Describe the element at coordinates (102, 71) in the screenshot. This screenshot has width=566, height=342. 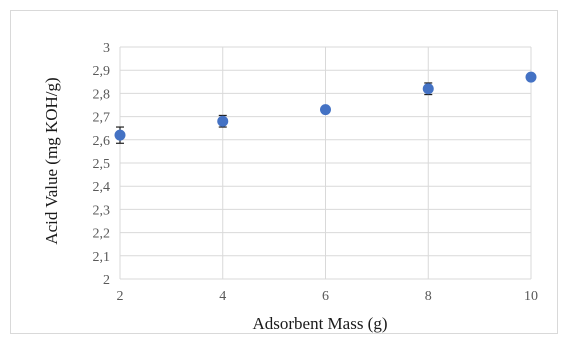
I see `y-tick-label: 2,9` at that location.